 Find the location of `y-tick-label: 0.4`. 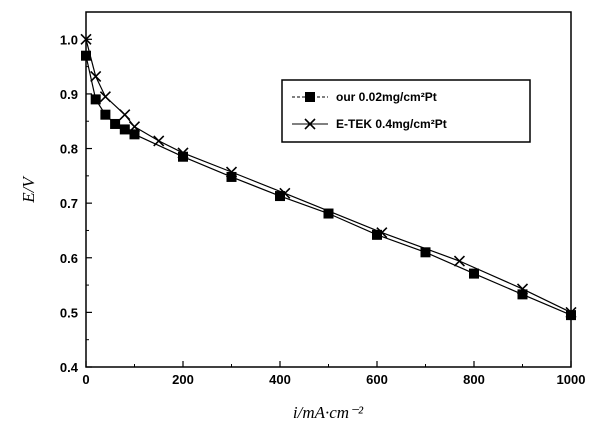

y-tick-label: 0.4 is located at coordinates (69, 367).